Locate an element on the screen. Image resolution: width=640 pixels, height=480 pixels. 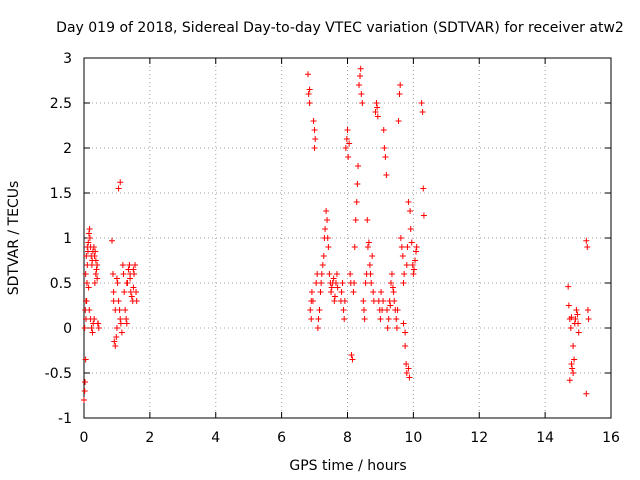
y-tick-label: 3 is located at coordinates (67, 59).